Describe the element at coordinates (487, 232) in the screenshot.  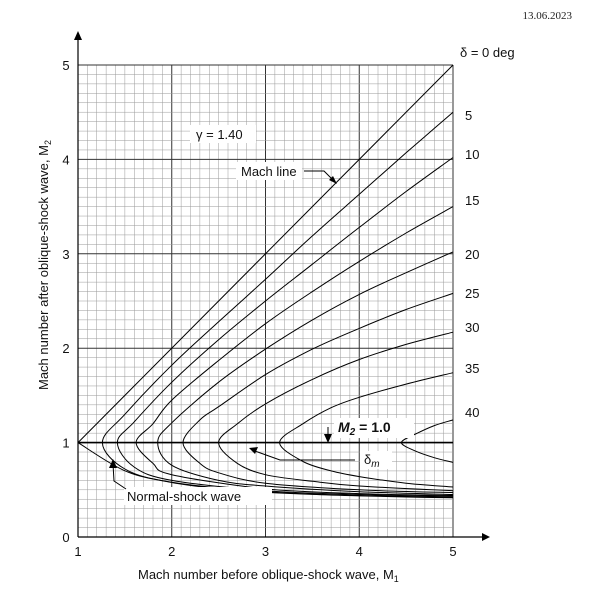
I see `deflection-angle-labels: δ = 0 deg 5 10 15 20 25 30 35 40` at that location.